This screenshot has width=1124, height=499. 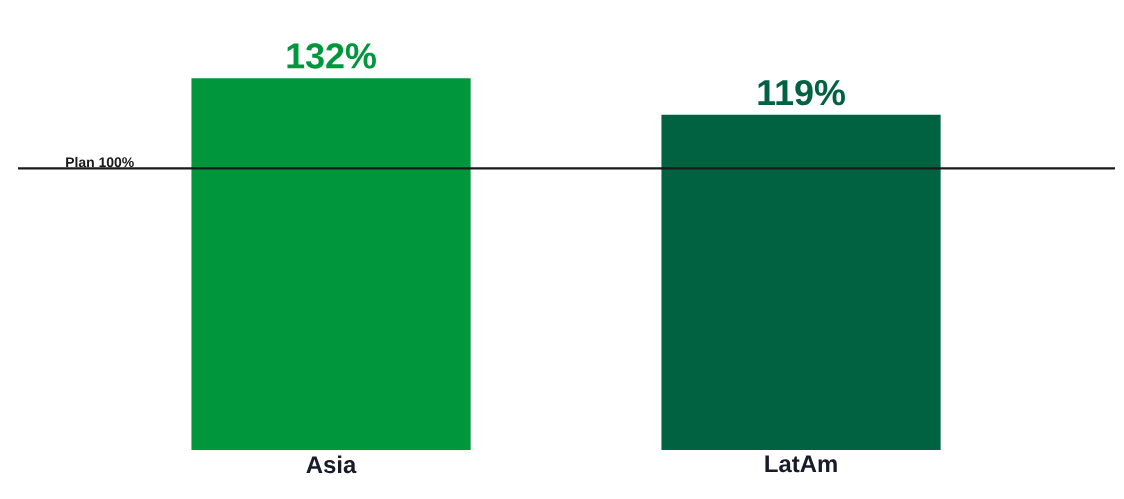 What do you see at coordinates (801, 92) in the screenshot?
I see `data-label: 119%` at bounding box center [801, 92].